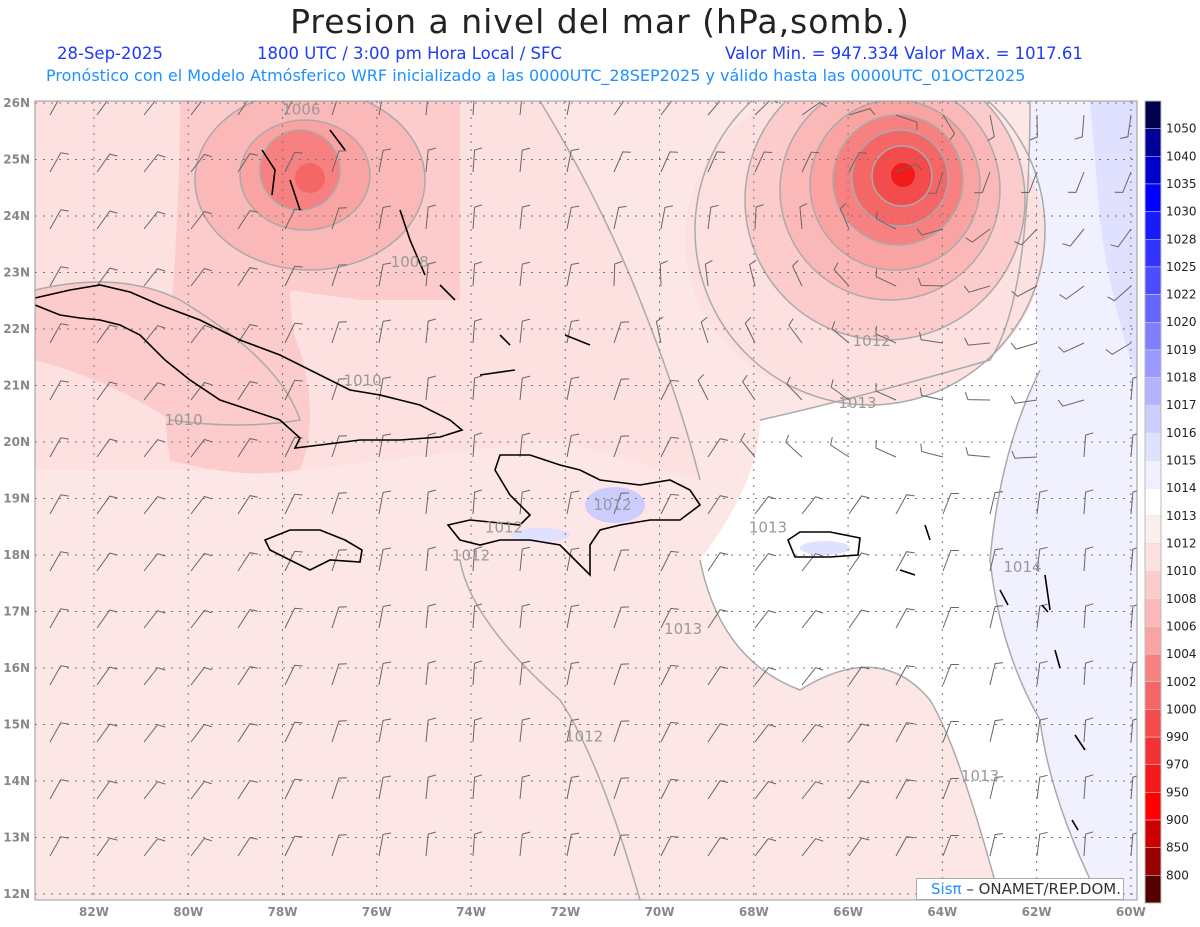 The height and width of the screenshot is (927, 1200). What do you see at coordinates (377, 912) in the screenshot?
I see `lon-tick-label: 76W` at bounding box center [377, 912].